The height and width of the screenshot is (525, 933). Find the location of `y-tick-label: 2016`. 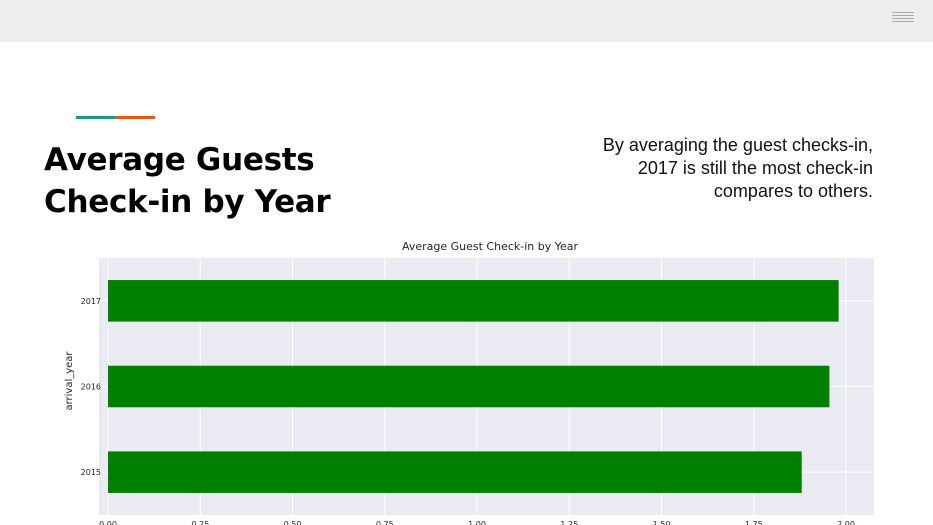

y-tick-label: 2016 is located at coordinates (91, 387).